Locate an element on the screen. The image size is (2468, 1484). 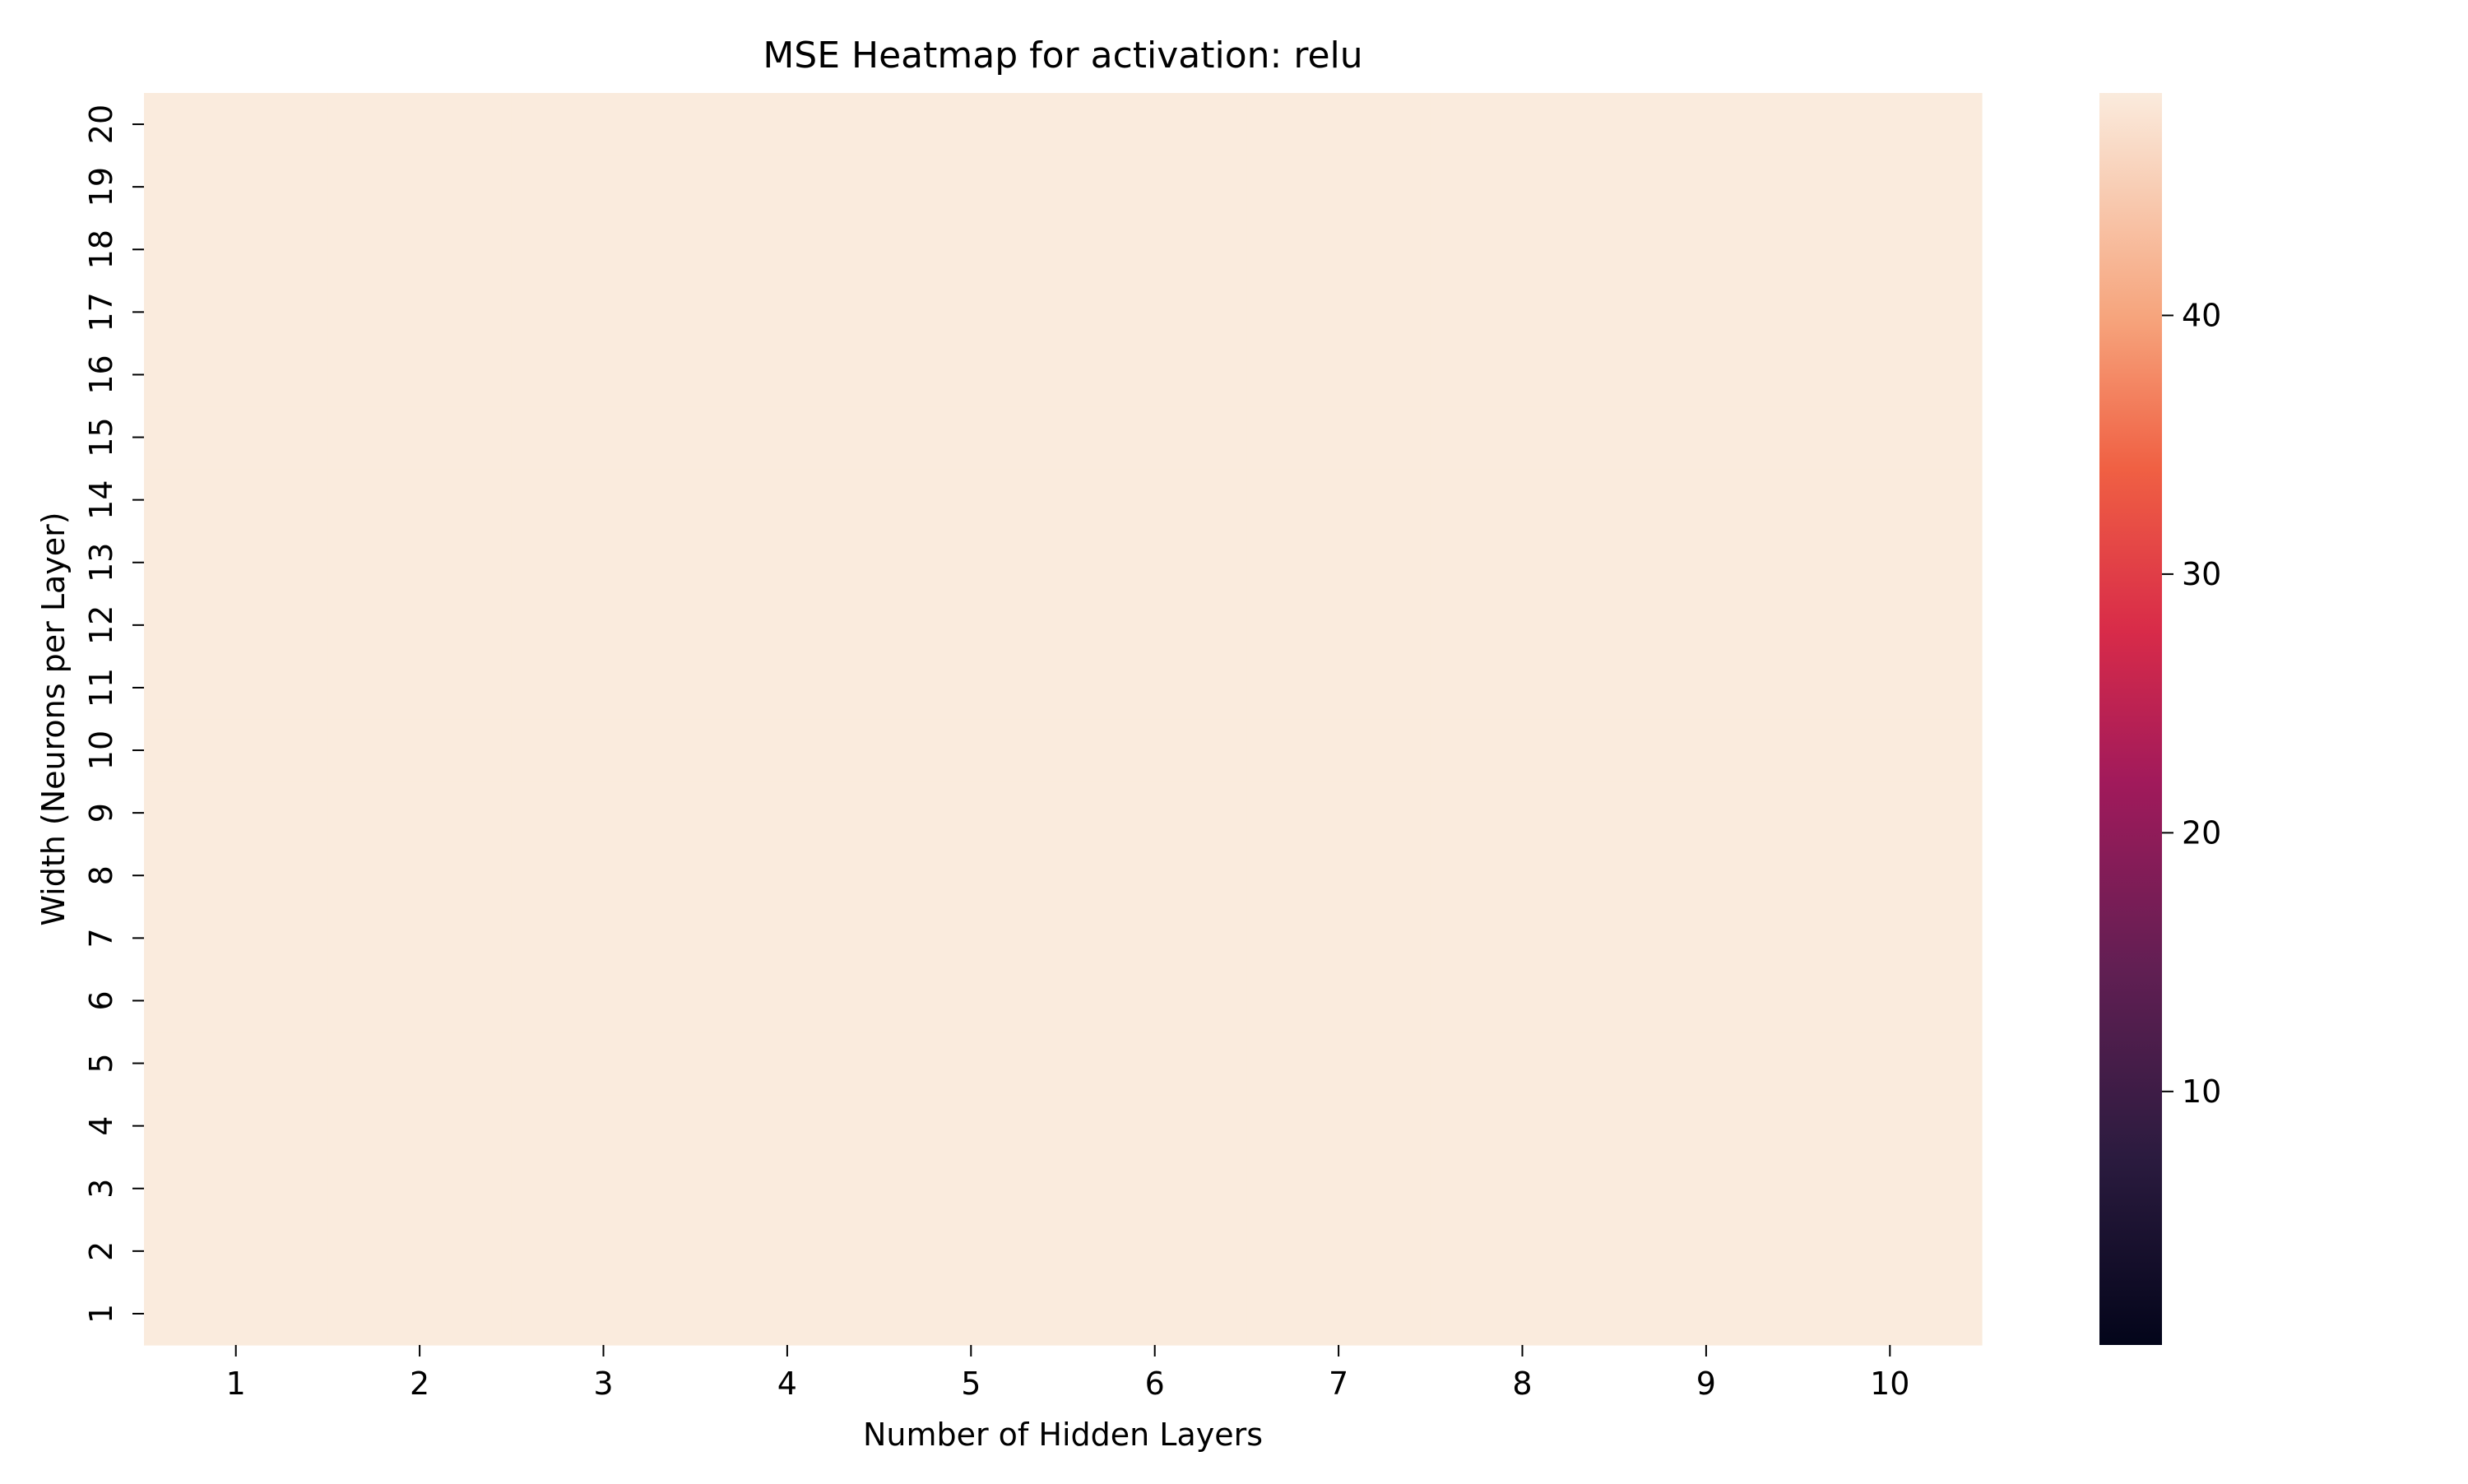
x-axis-label: Number of Hidden Layers is located at coordinates (1063, 1435).